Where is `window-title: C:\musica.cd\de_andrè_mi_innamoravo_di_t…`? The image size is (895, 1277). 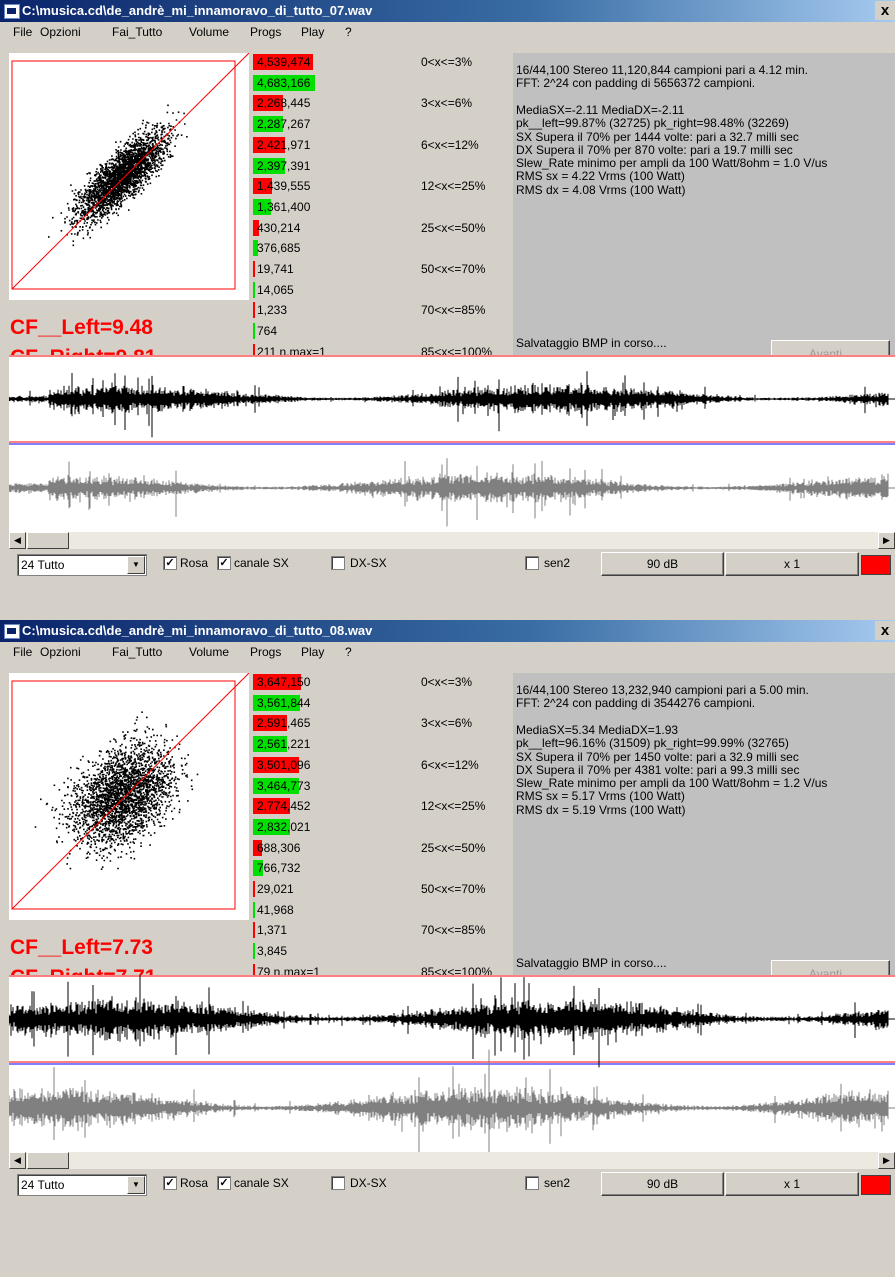
window-title: C:\musica.cd\de_andrè_mi_innamoravo_di_t… is located at coordinates (197, 630).